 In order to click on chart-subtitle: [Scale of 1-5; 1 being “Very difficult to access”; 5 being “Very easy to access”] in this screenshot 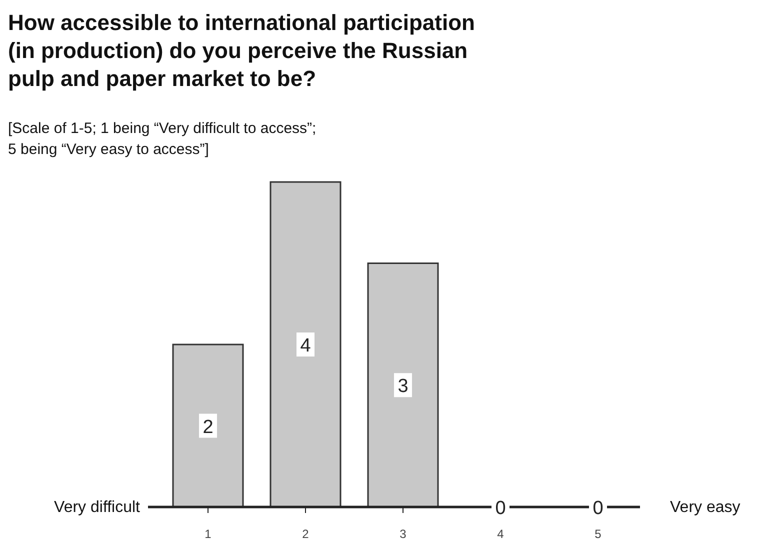, I will do `click(162, 139)`.